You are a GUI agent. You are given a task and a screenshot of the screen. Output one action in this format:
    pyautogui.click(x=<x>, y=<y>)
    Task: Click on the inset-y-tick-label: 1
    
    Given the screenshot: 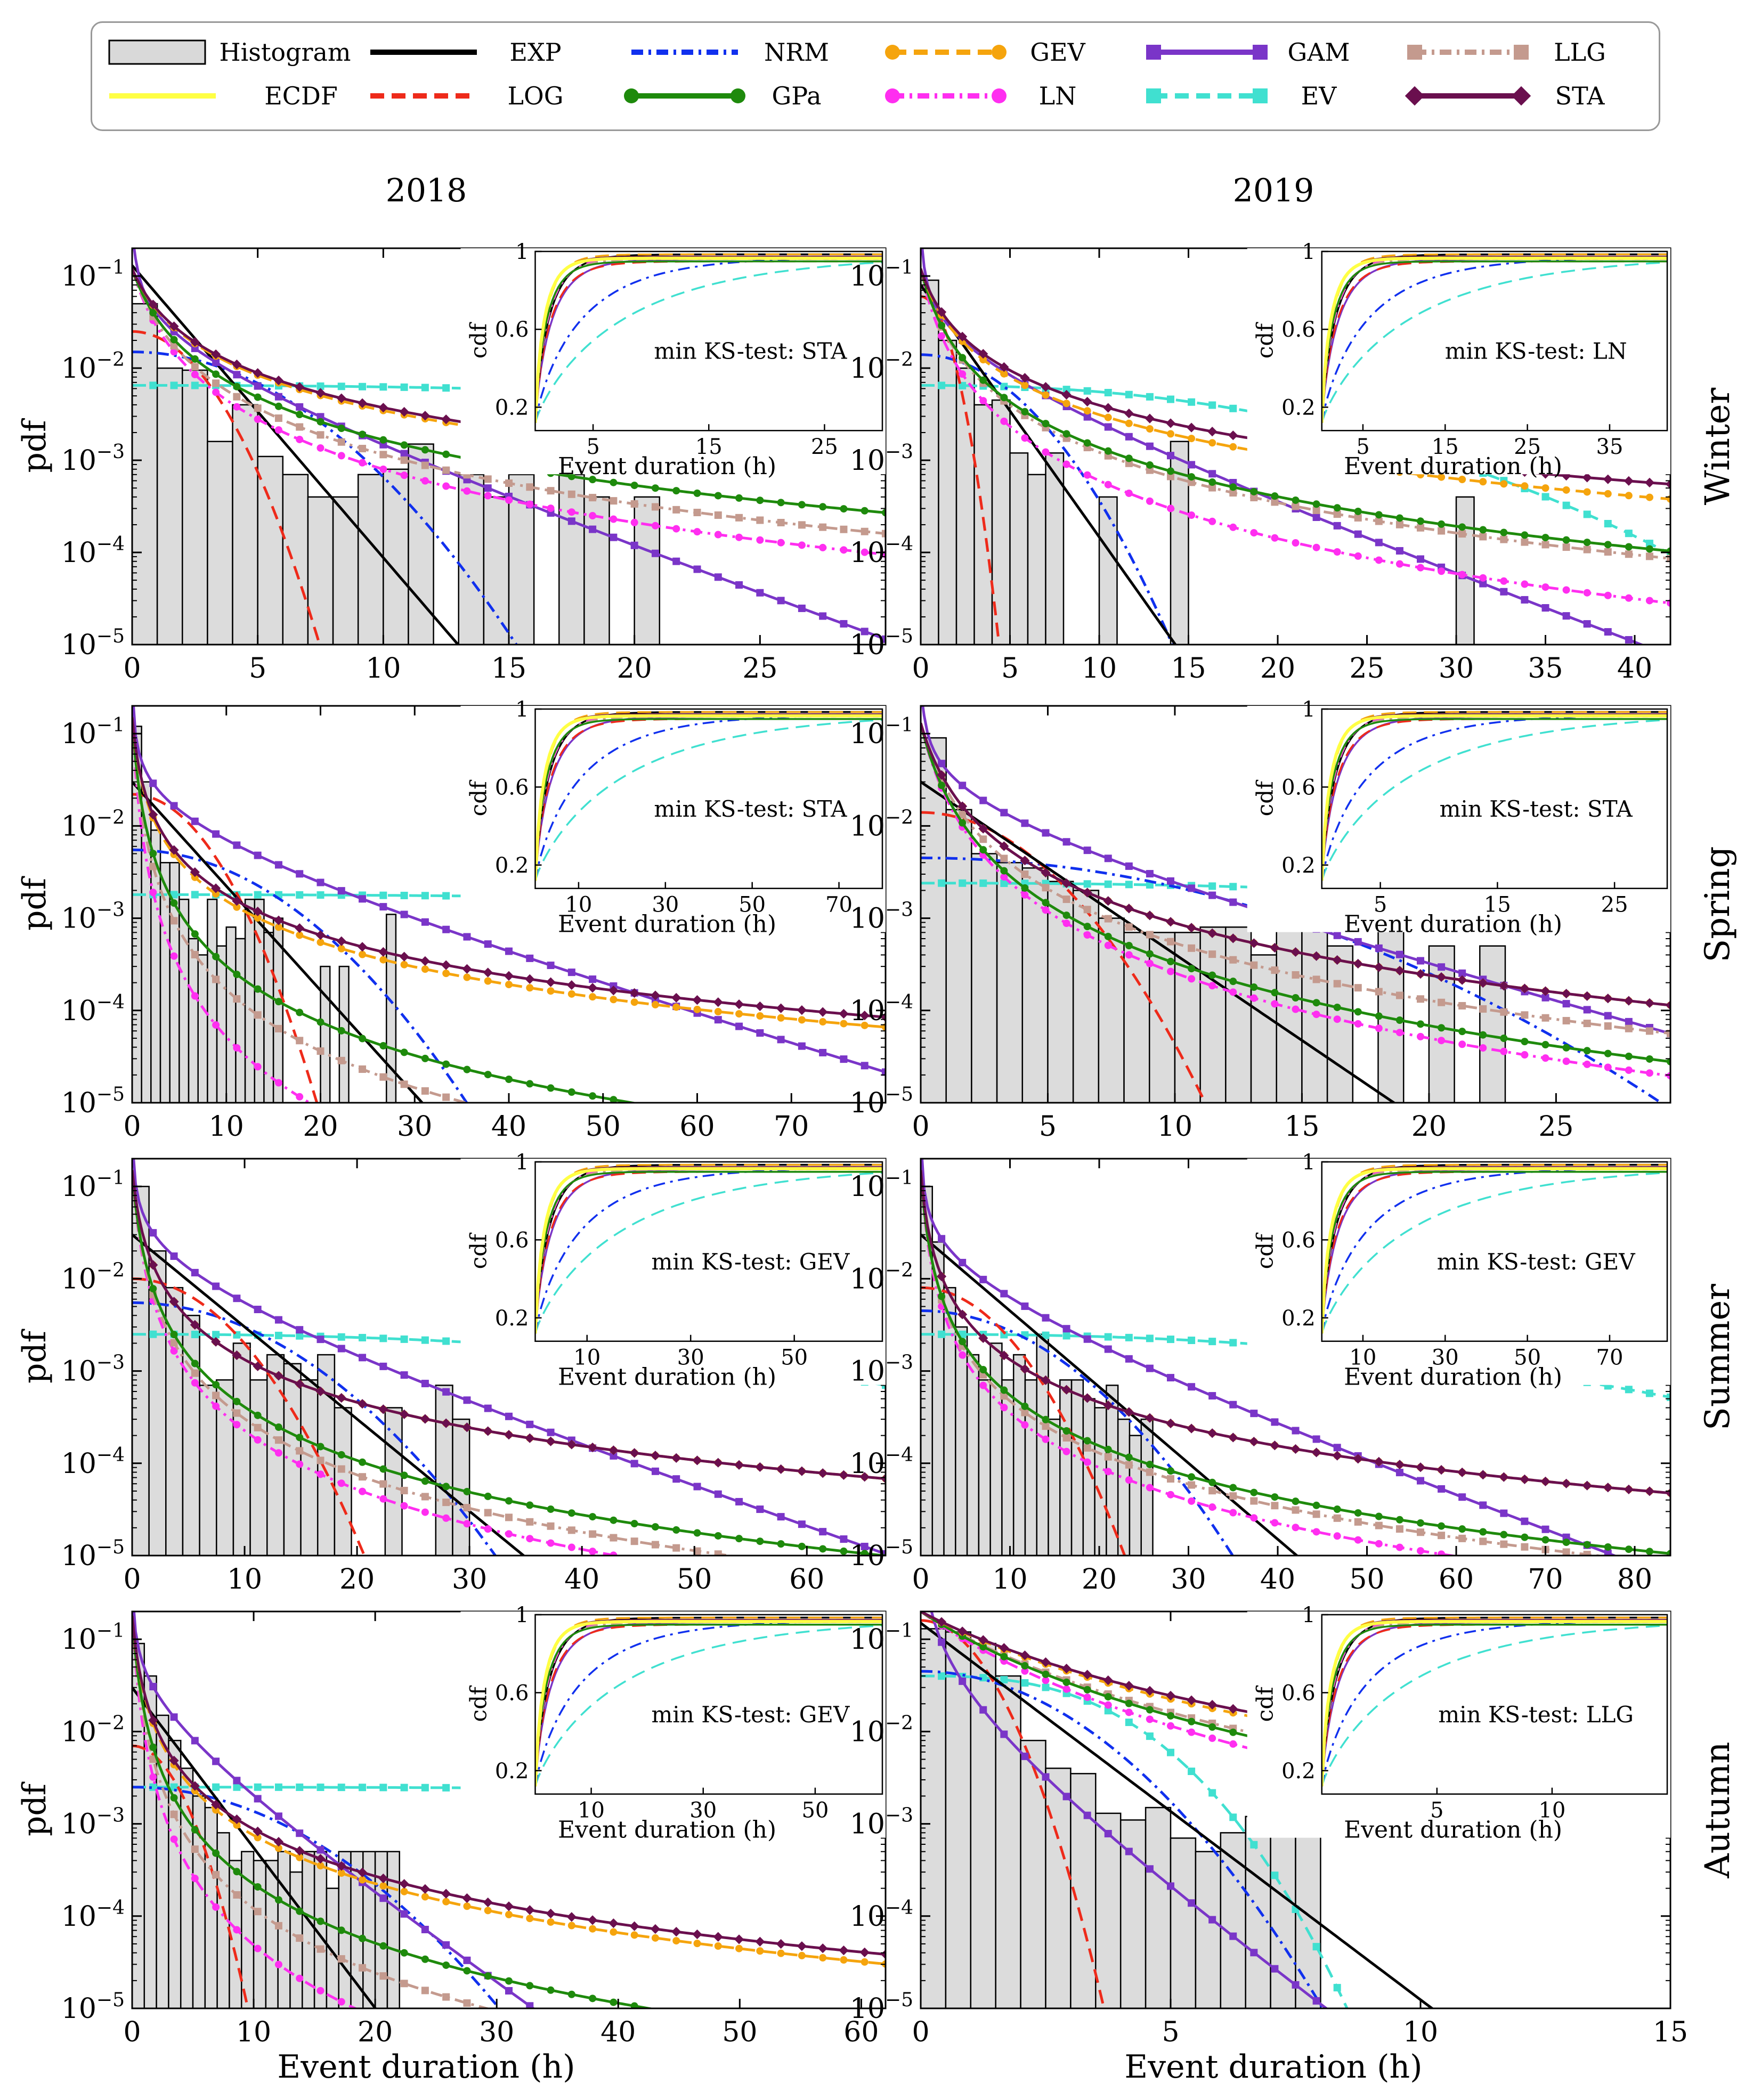 What is the action you would take?
    pyautogui.click(x=522, y=1162)
    